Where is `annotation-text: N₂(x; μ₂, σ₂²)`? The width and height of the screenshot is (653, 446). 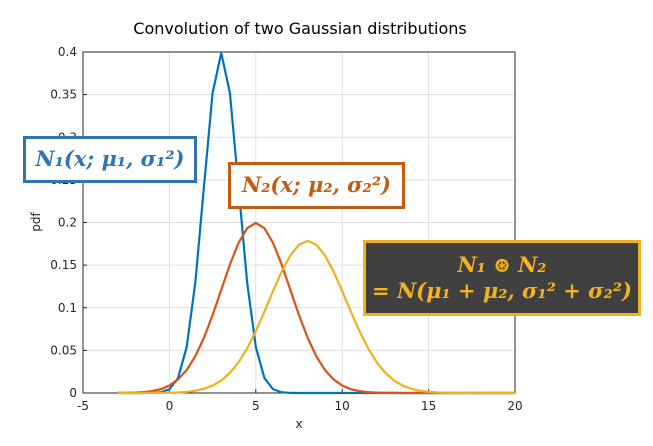 annotation-text: N₂(x; μ₂, σ₂²) is located at coordinates (316, 185).